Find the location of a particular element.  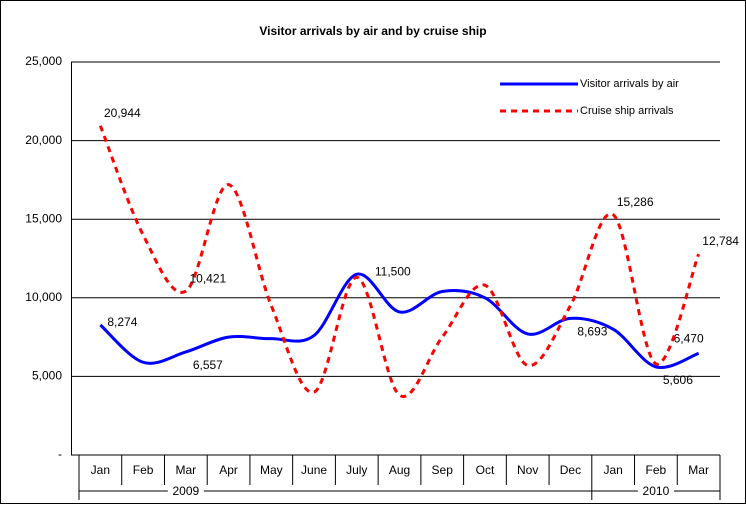

data-label: 11,500 is located at coordinates (393, 271).